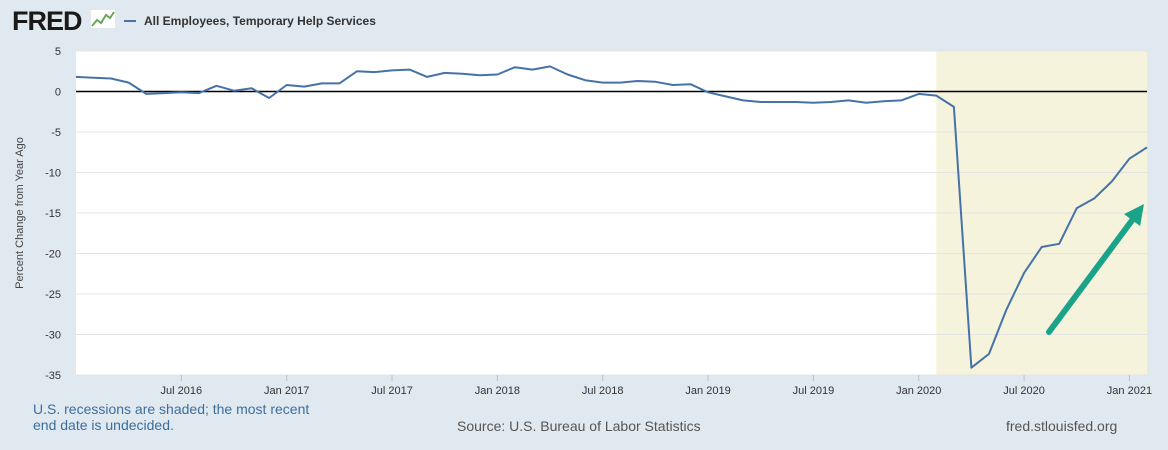 This screenshot has width=1168, height=450. I want to click on y-tick-label: -20, so click(53, 255).